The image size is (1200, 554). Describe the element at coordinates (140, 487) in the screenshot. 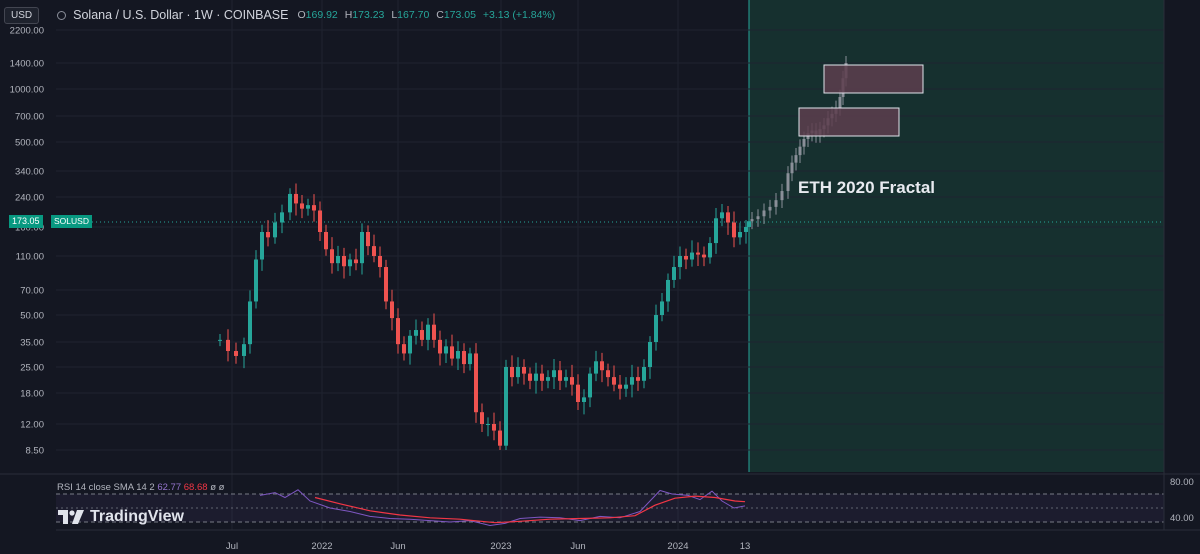

I see `rsi-legend: RSI 14 close SMA 14 2 62.77 68.68 ø ø` at that location.